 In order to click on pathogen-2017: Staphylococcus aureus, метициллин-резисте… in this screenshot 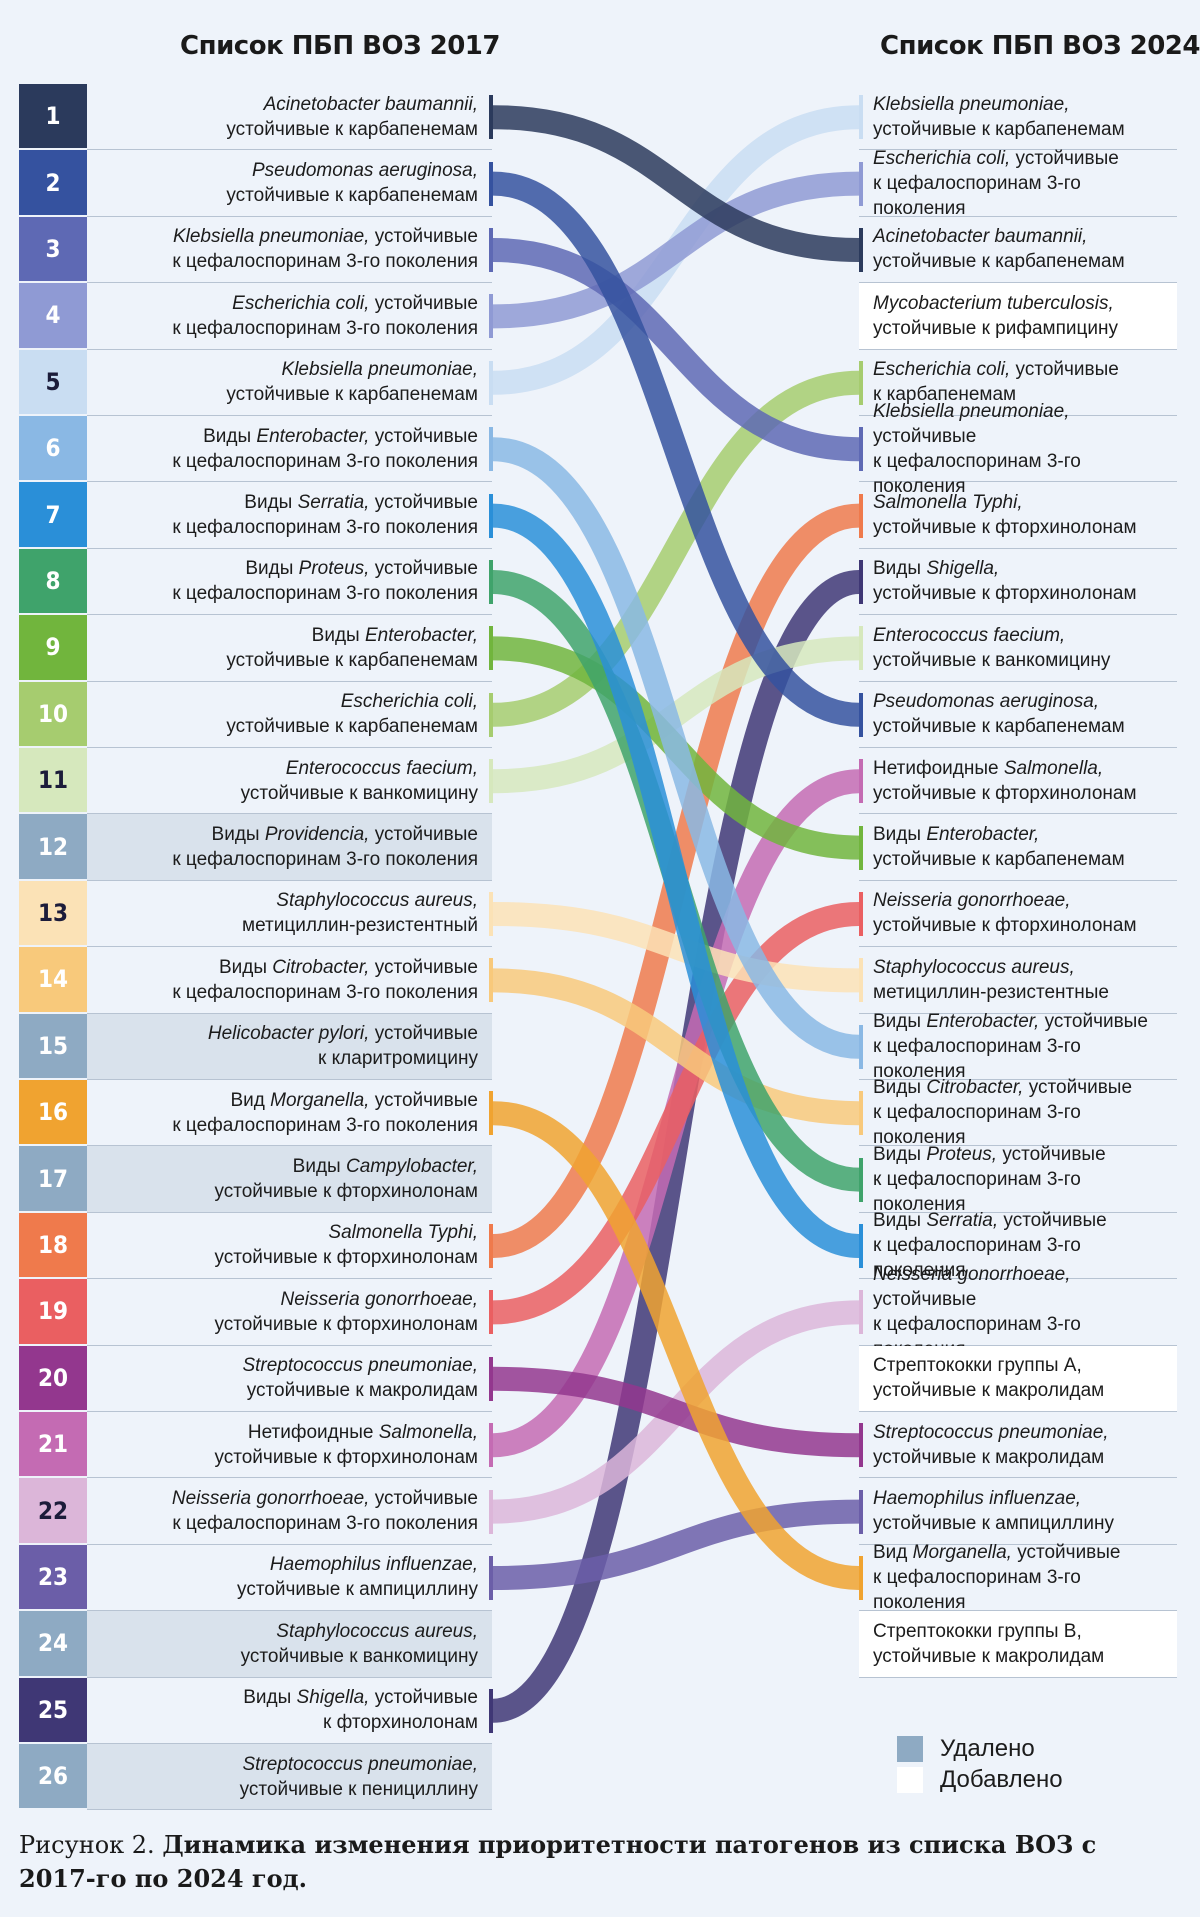, I will do `click(289, 914)`.